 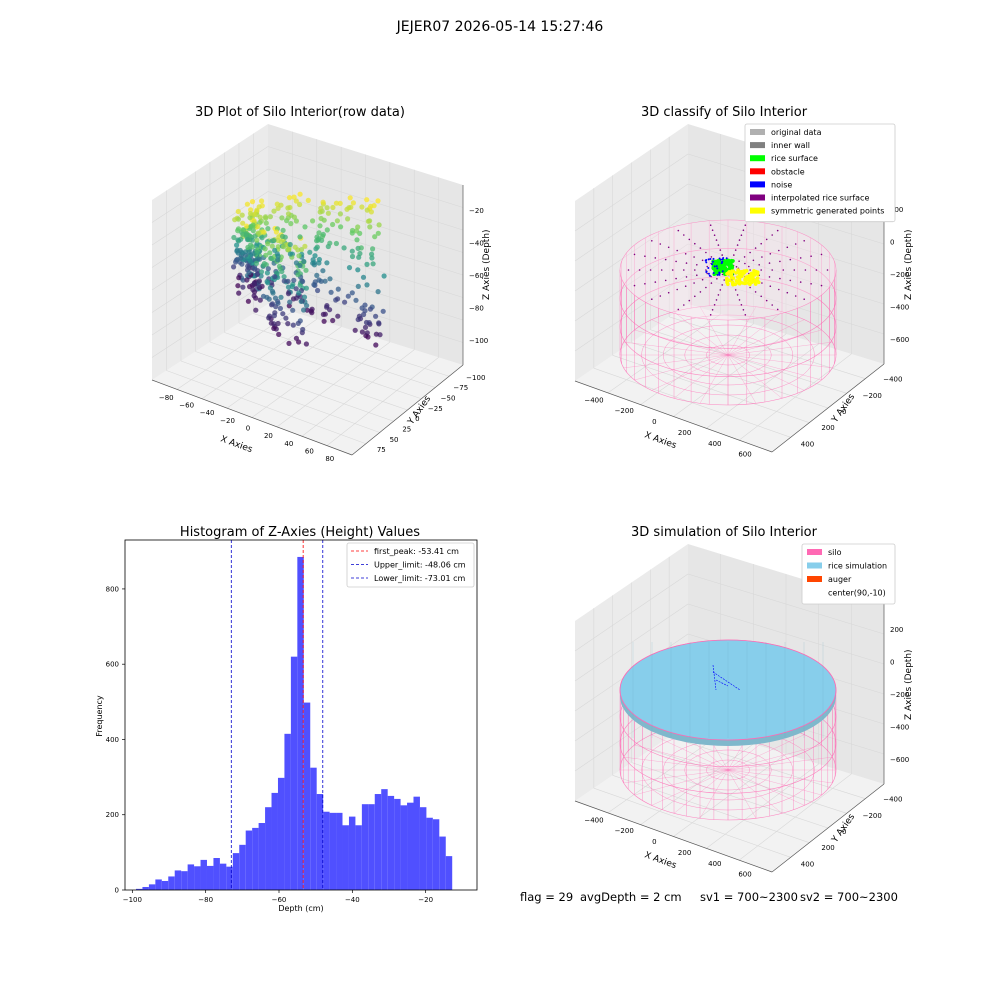 I want to click on x-tick-label: −200, so click(x=624, y=831).